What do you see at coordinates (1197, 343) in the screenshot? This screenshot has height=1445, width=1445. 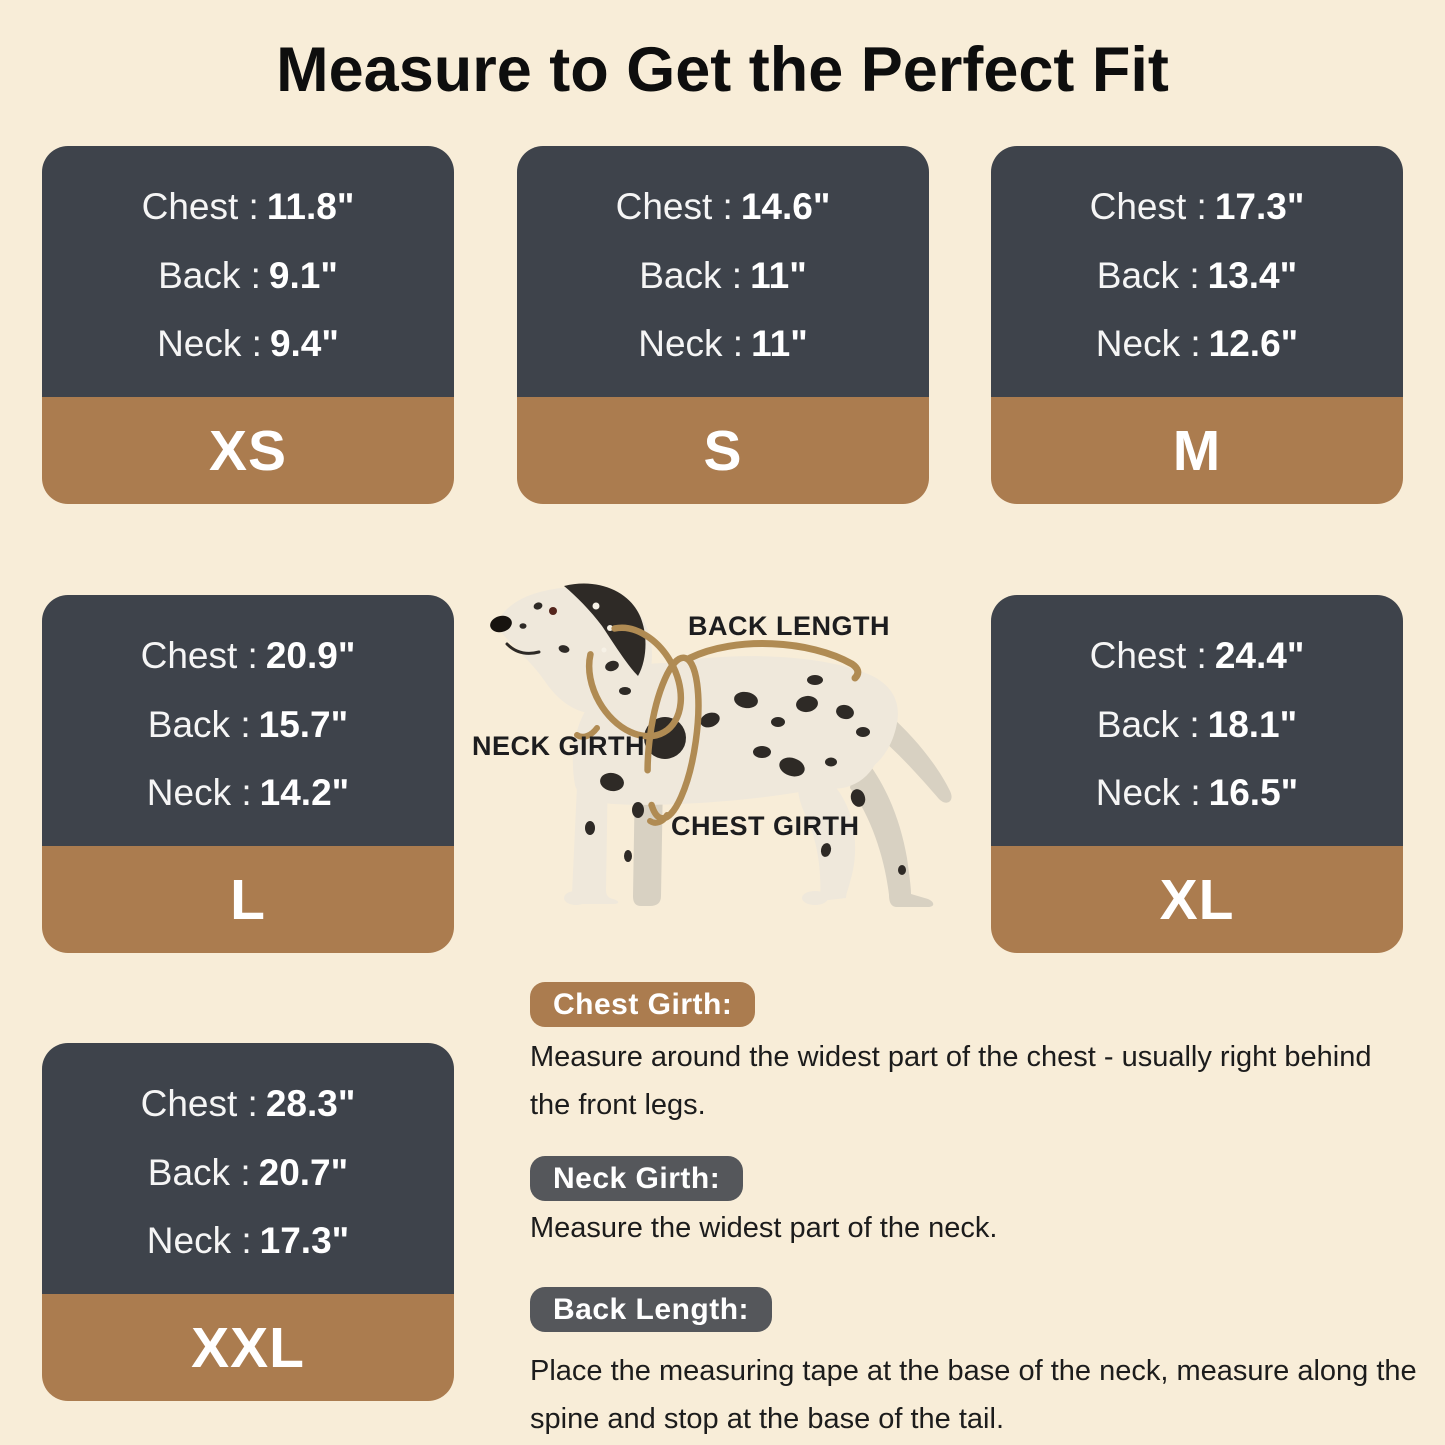 I see `neck-measurement: Neck :12.6"` at bounding box center [1197, 343].